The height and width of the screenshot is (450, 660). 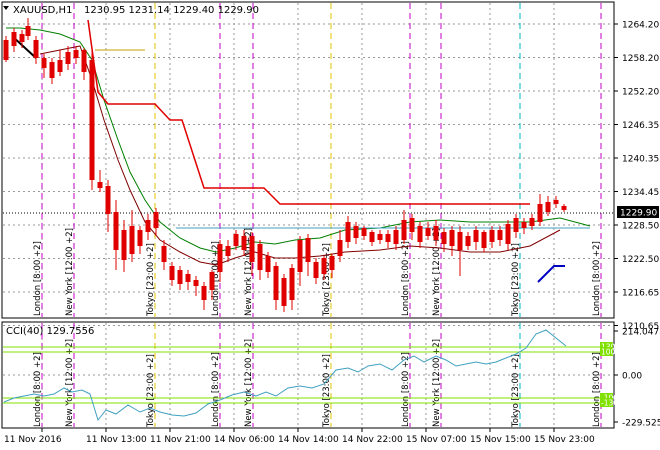 What do you see at coordinates (638, 212) in the screenshot?
I see `current-price-tag` at bounding box center [638, 212].